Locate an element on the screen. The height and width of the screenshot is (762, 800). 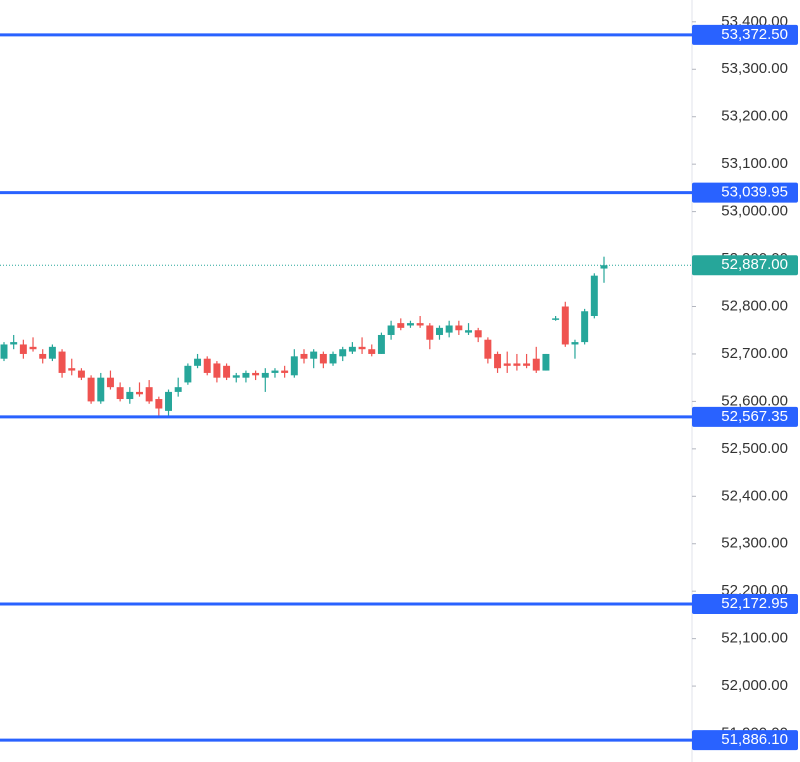
last-price-label-box is located at coordinates (745, 265).